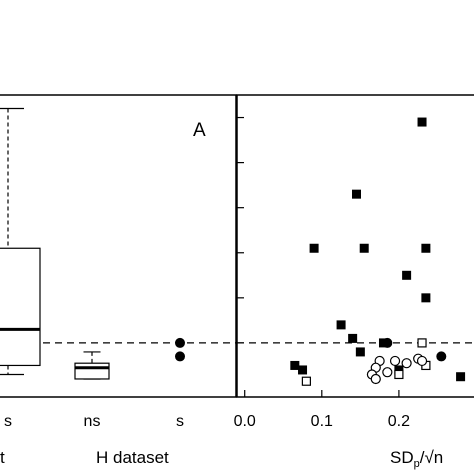 Image resolution: width=474 pixels, height=474 pixels. I want to click on category-tick-label: ns, so click(92, 421).